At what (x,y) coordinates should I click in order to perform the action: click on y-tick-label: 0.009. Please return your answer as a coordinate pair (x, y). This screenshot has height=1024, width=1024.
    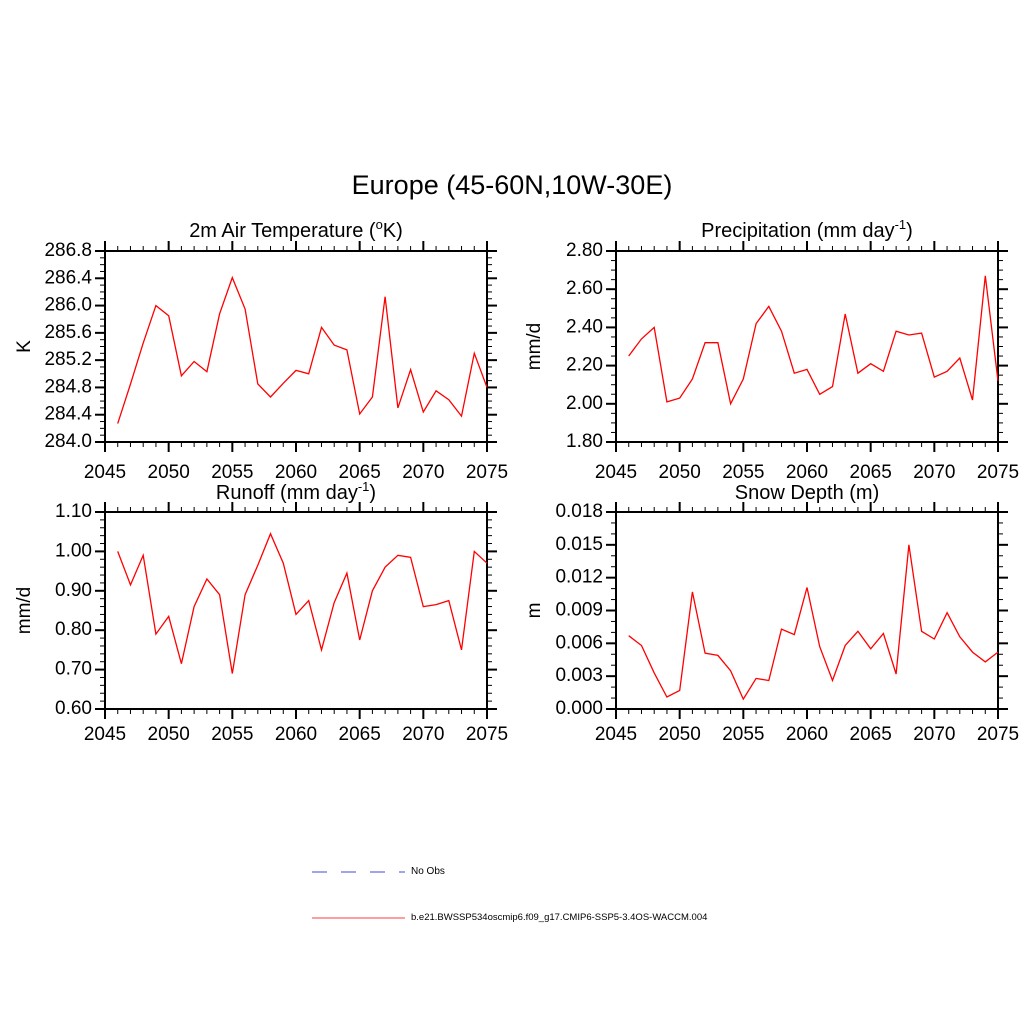
    Looking at the image, I should click on (579, 610).